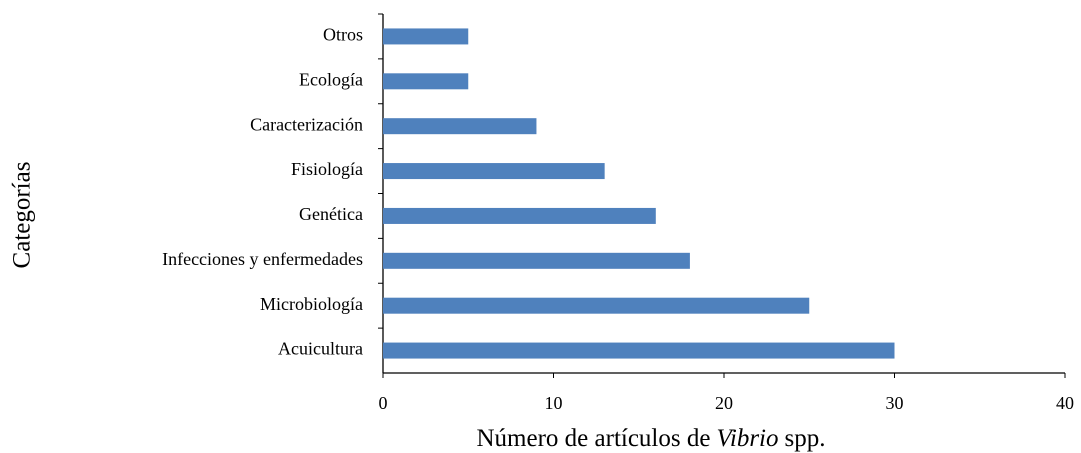  What do you see at coordinates (331, 79) in the screenshot?
I see `y-tick-label: Ecología` at bounding box center [331, 79].